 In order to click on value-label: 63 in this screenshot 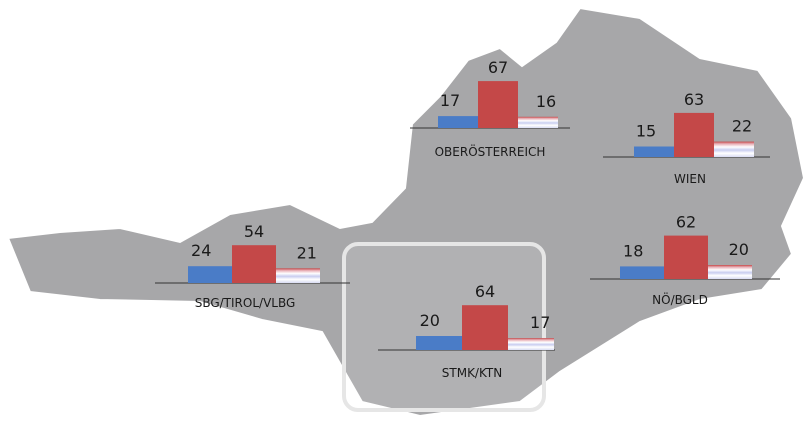, I will do `click(694, 99)`.